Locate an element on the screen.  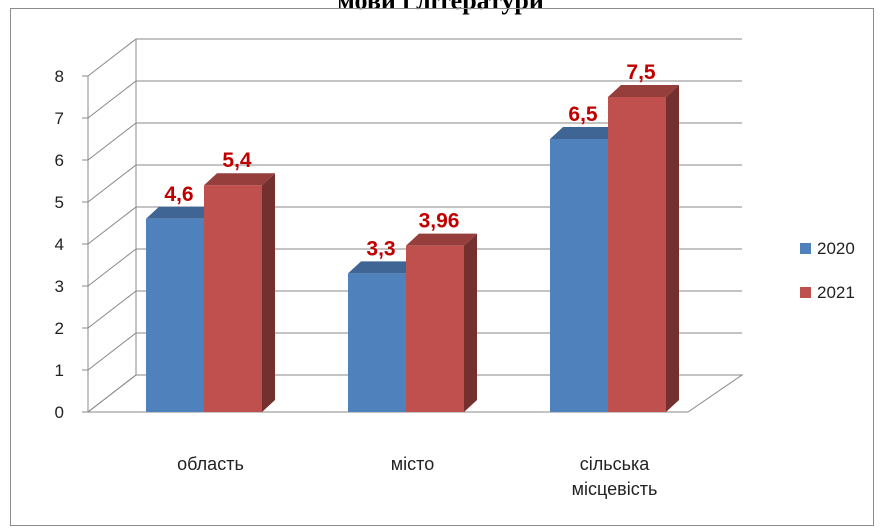
y-tick-label: 3 is located at coordinates (59, 286).